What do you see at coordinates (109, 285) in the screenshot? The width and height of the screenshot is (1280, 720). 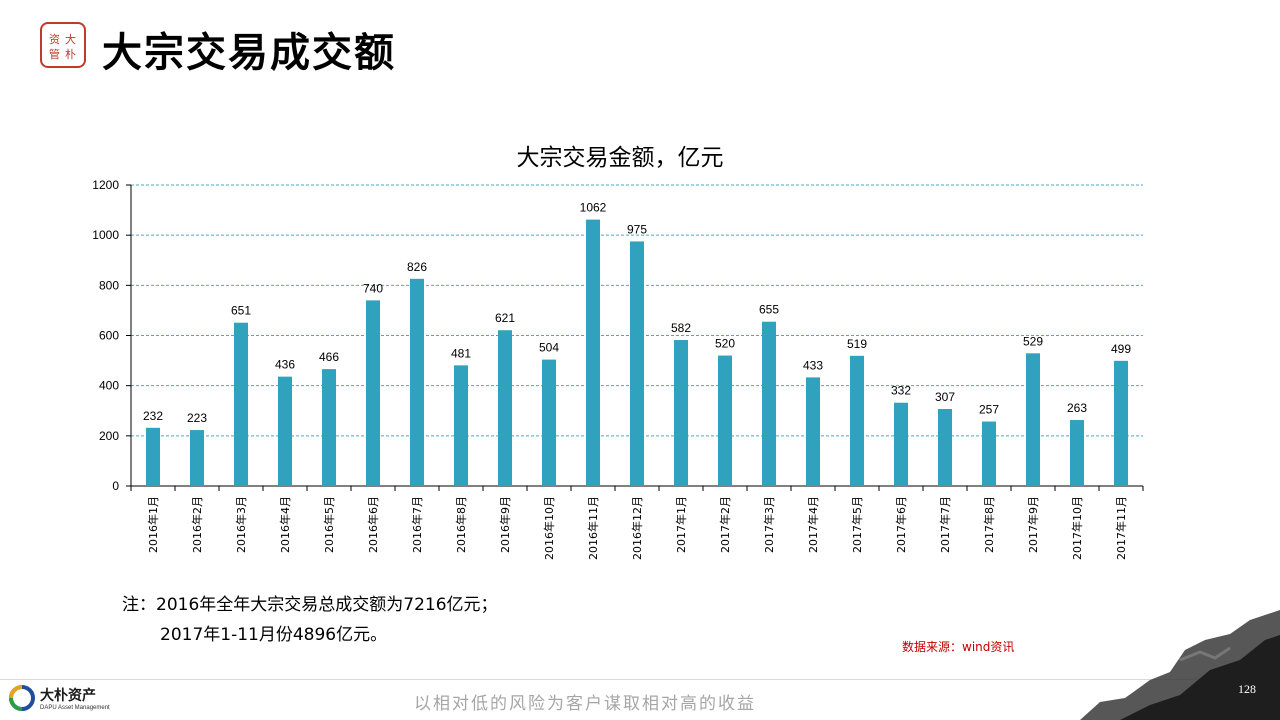 I see `y-tick-label: 800` at bounding box center [109, 285].